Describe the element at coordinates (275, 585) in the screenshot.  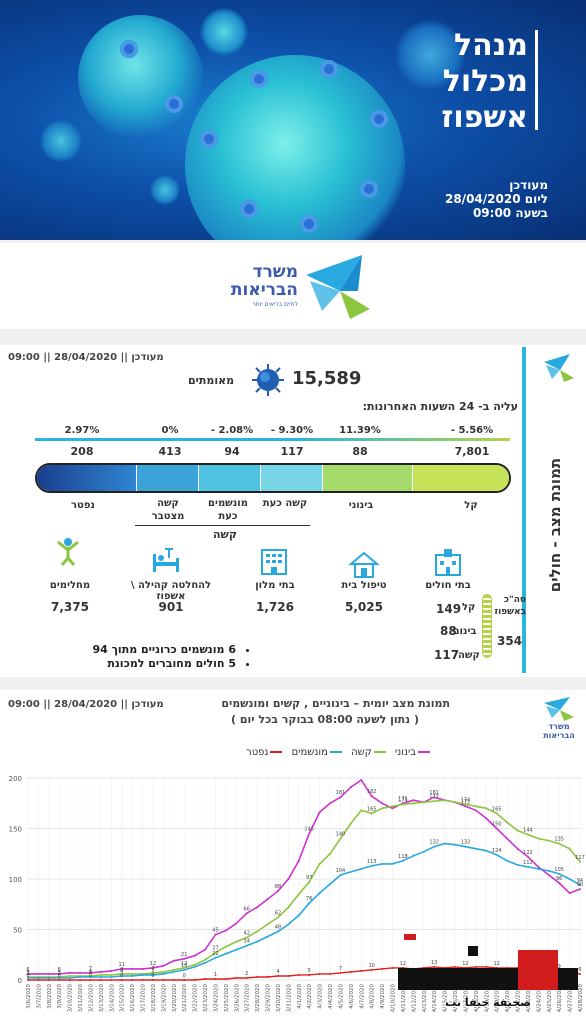
I see `location-hotels-label: בתי מלון` at that location.